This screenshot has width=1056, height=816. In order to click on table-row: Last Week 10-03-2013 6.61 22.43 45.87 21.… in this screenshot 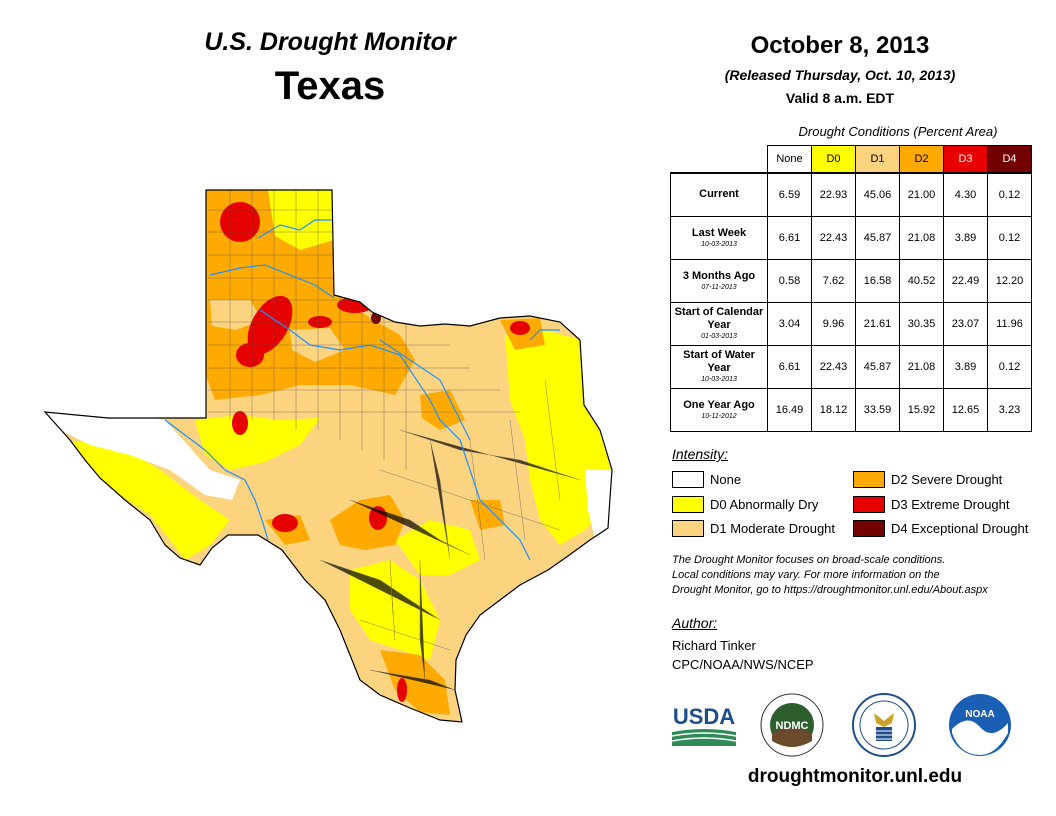, I will do `click(851, 237)`.